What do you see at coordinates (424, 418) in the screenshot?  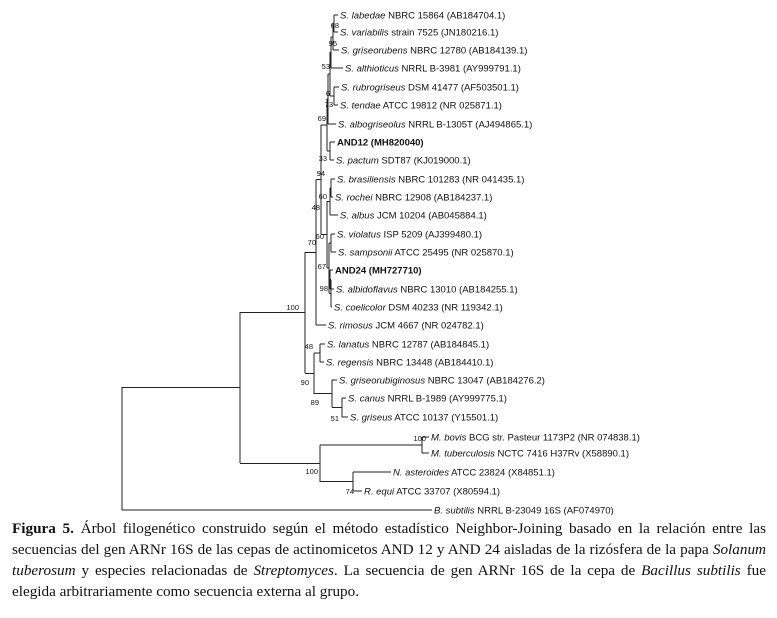 I see `taxon-label-griseus: S. griseus ATCC 10137 (Y15501.1)` at bounding box center [424, 418].